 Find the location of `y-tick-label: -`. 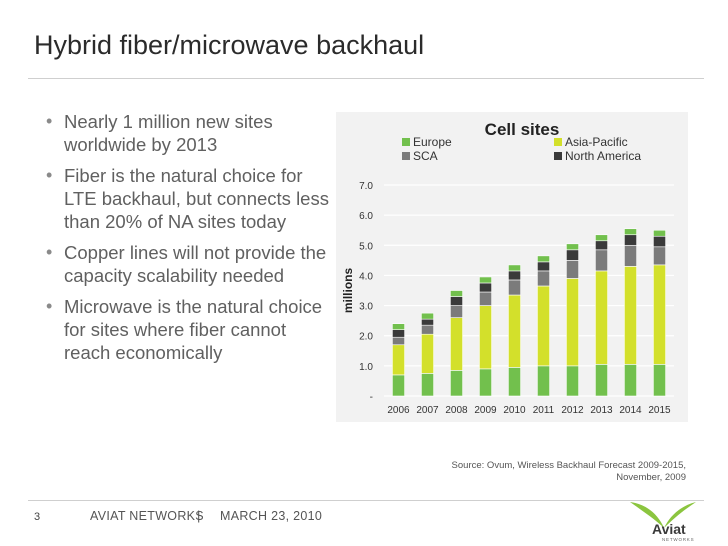

y-tick-label: - is located at coordinates (371, 397).